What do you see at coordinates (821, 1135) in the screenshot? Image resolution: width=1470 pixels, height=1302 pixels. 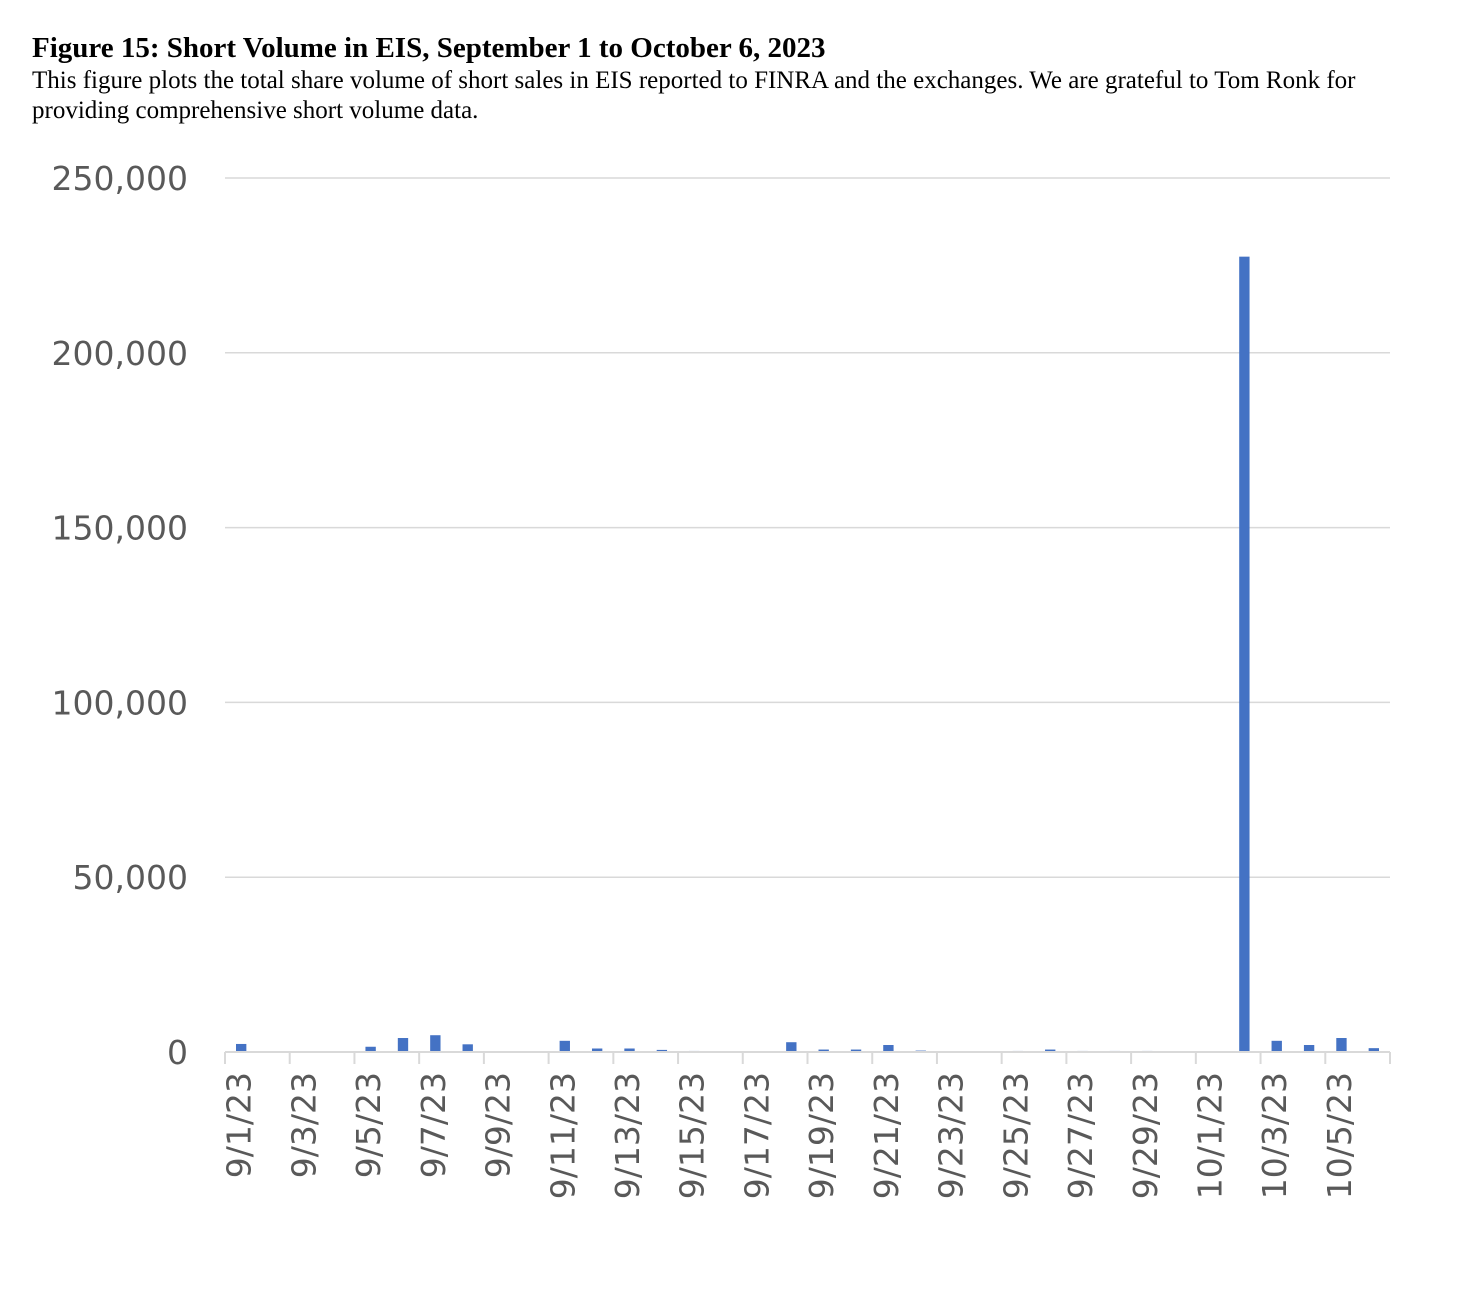 I see `x-tick-label: 9/19/23` at bounding box center [821, 1135].